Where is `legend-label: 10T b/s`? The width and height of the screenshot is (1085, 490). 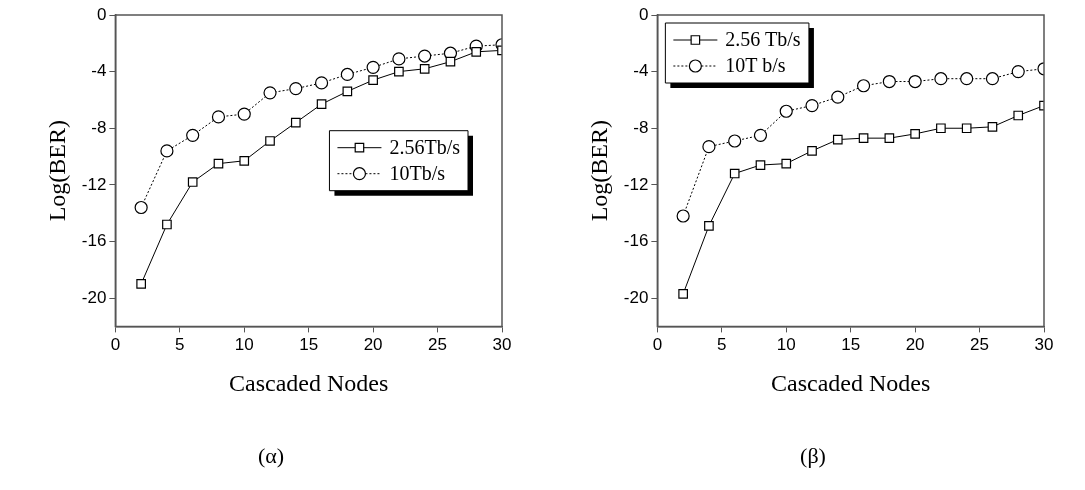
legend-label: 10T b/s is located at coordinates (755, 65).